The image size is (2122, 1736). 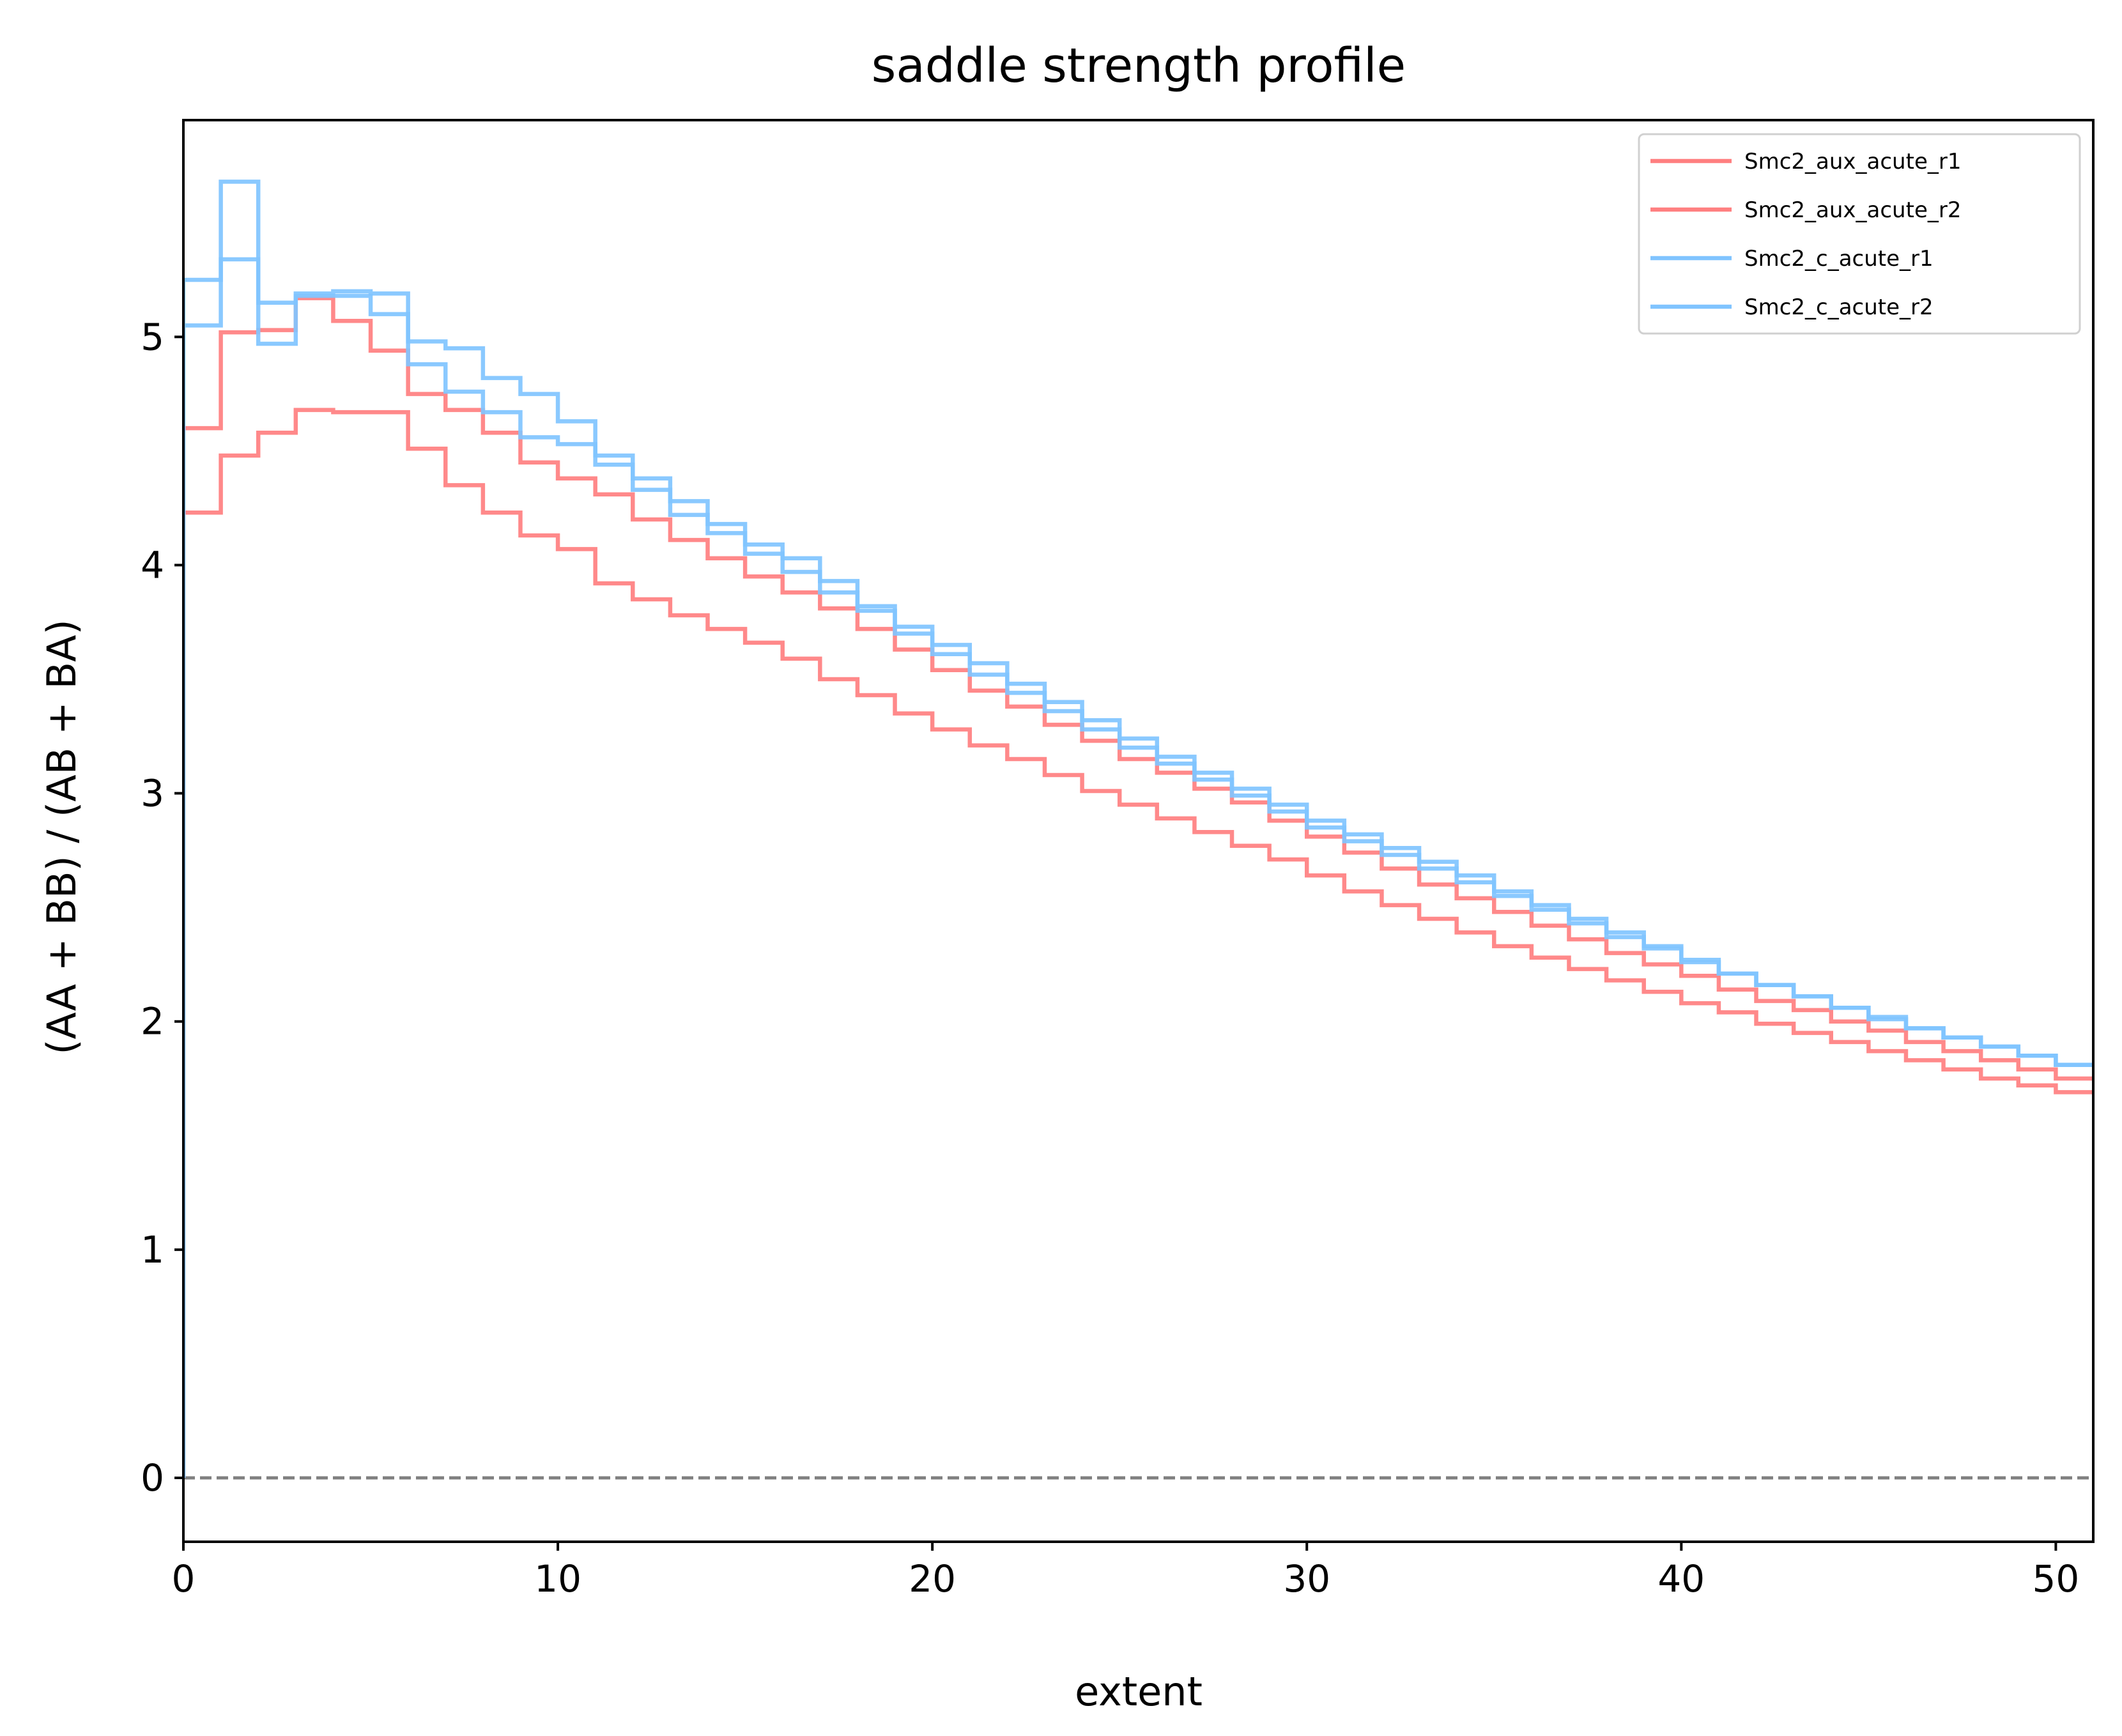 What do you see at coordinates (1852, 210) in the screenshot?
I see `legend-label: Smc2_aux_acute_r2` at bounding box center [1852, 210].